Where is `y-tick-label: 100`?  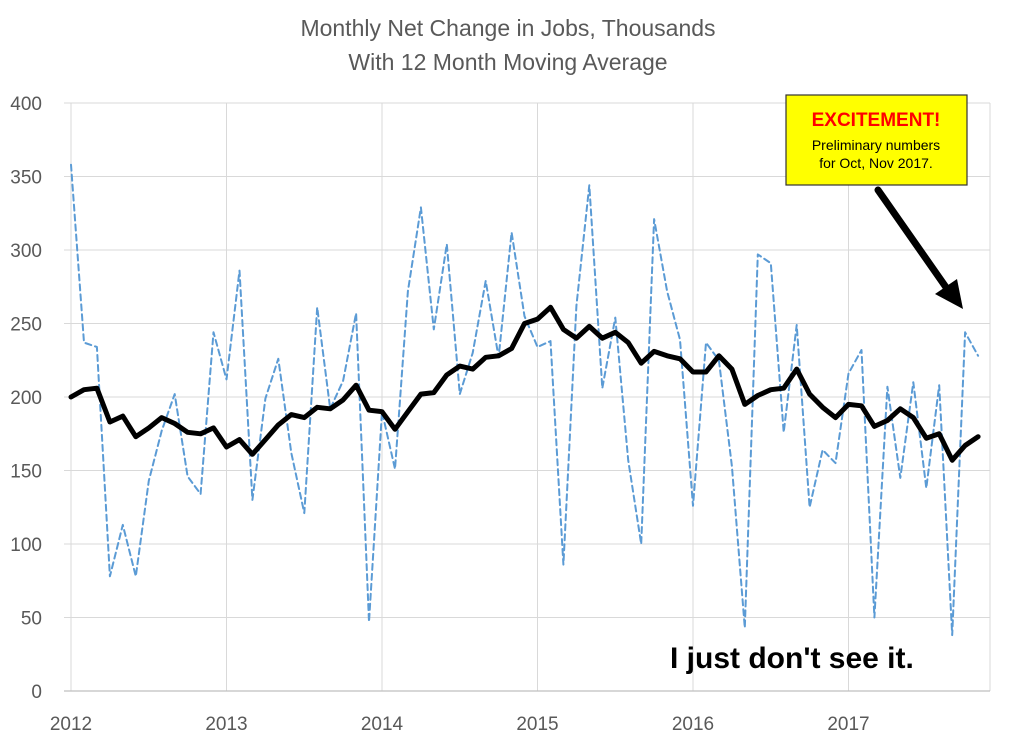
y-tick-label: 100 is located at coordinates (26, 545).